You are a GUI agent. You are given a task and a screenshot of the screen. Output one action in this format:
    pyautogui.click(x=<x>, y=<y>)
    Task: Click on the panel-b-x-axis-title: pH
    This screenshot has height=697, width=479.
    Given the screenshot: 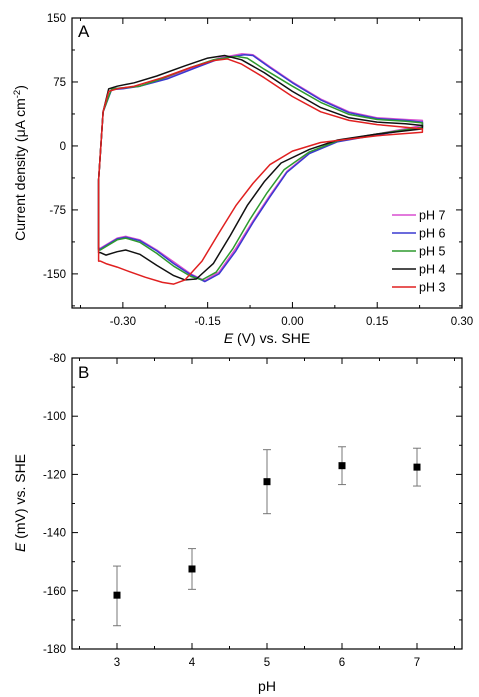 What is the action you would take?
    pyautogui.click(x=267, y=686)
    